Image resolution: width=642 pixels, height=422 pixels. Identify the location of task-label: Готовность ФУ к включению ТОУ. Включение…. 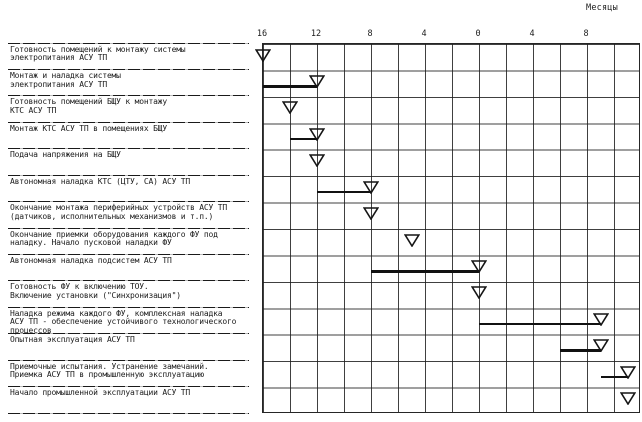
(95, 291).